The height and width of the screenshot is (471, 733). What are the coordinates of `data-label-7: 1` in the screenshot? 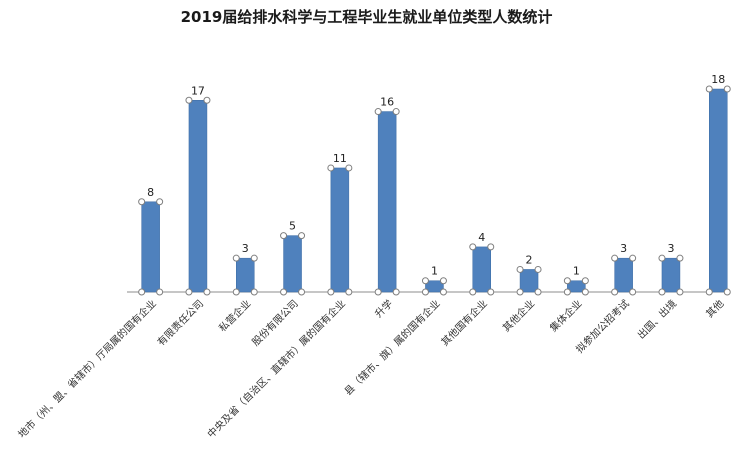 It's located at (434, 271).